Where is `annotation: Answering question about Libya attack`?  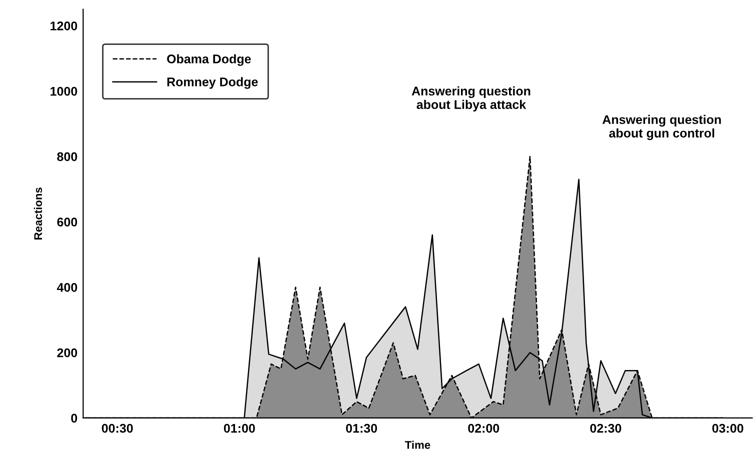
annotation: Answering question about Libya attack is located at coordinates (471, 99).